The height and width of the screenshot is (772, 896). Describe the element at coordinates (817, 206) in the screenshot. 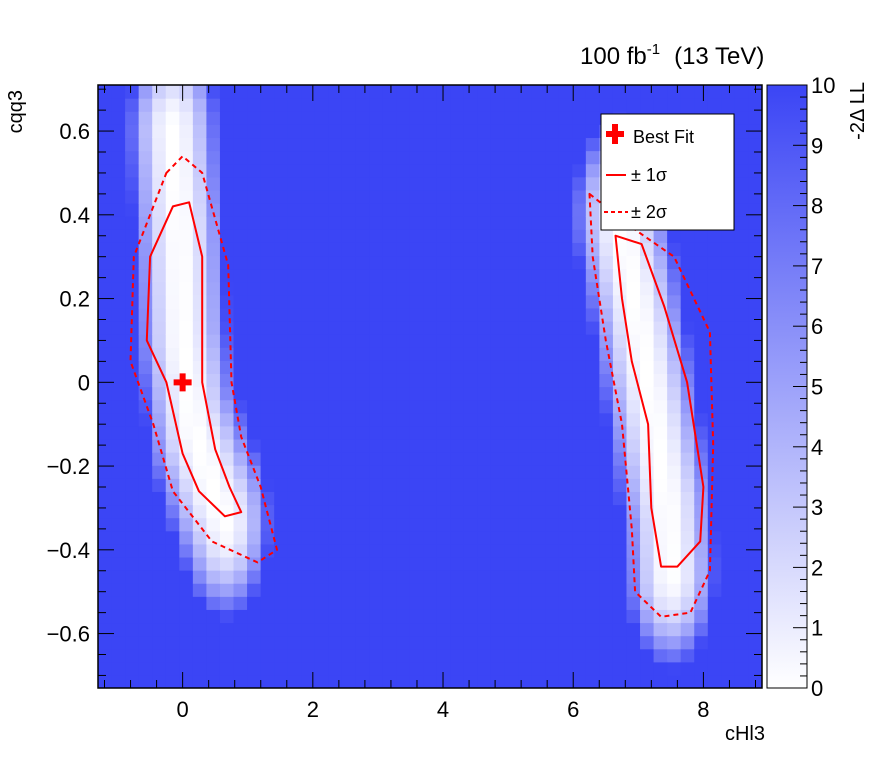

I see `z-tick-label: 8` at that location.